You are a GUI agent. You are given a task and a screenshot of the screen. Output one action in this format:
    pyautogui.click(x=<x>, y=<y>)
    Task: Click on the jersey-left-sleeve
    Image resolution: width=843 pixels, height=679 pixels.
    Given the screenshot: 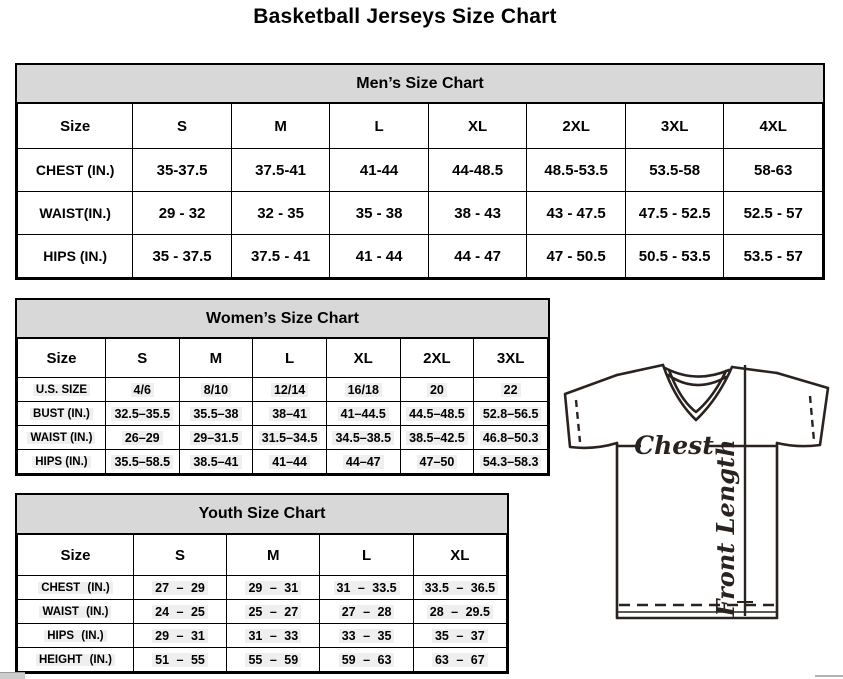 What is the action you would take?
    pyautogui.click(x=591, y=411)
    